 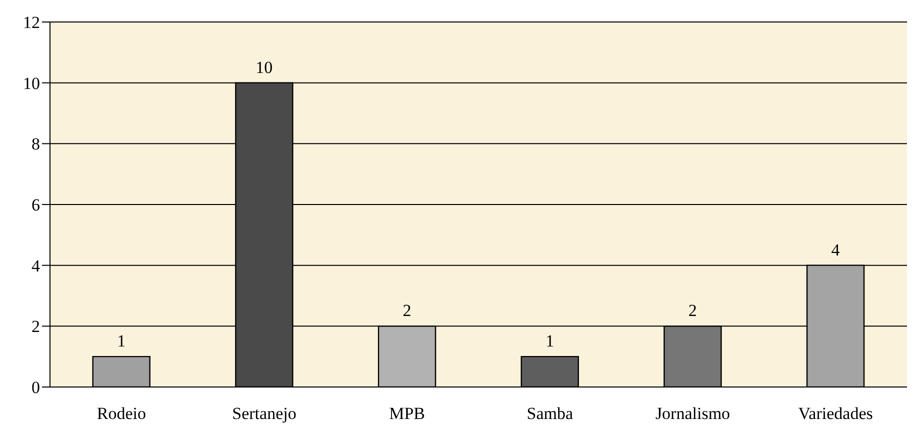 I want to click on y-tick-label: 10, so click(x=31, y=83).